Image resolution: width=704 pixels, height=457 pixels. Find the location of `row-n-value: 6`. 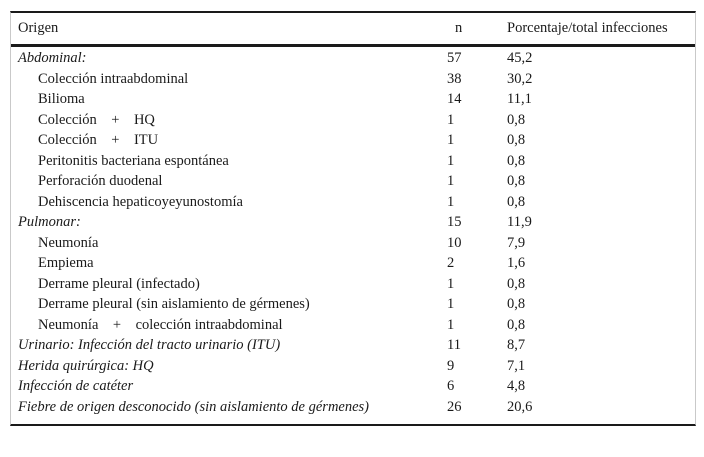

row-n-value: 6 is located at coordinates (451, 386).